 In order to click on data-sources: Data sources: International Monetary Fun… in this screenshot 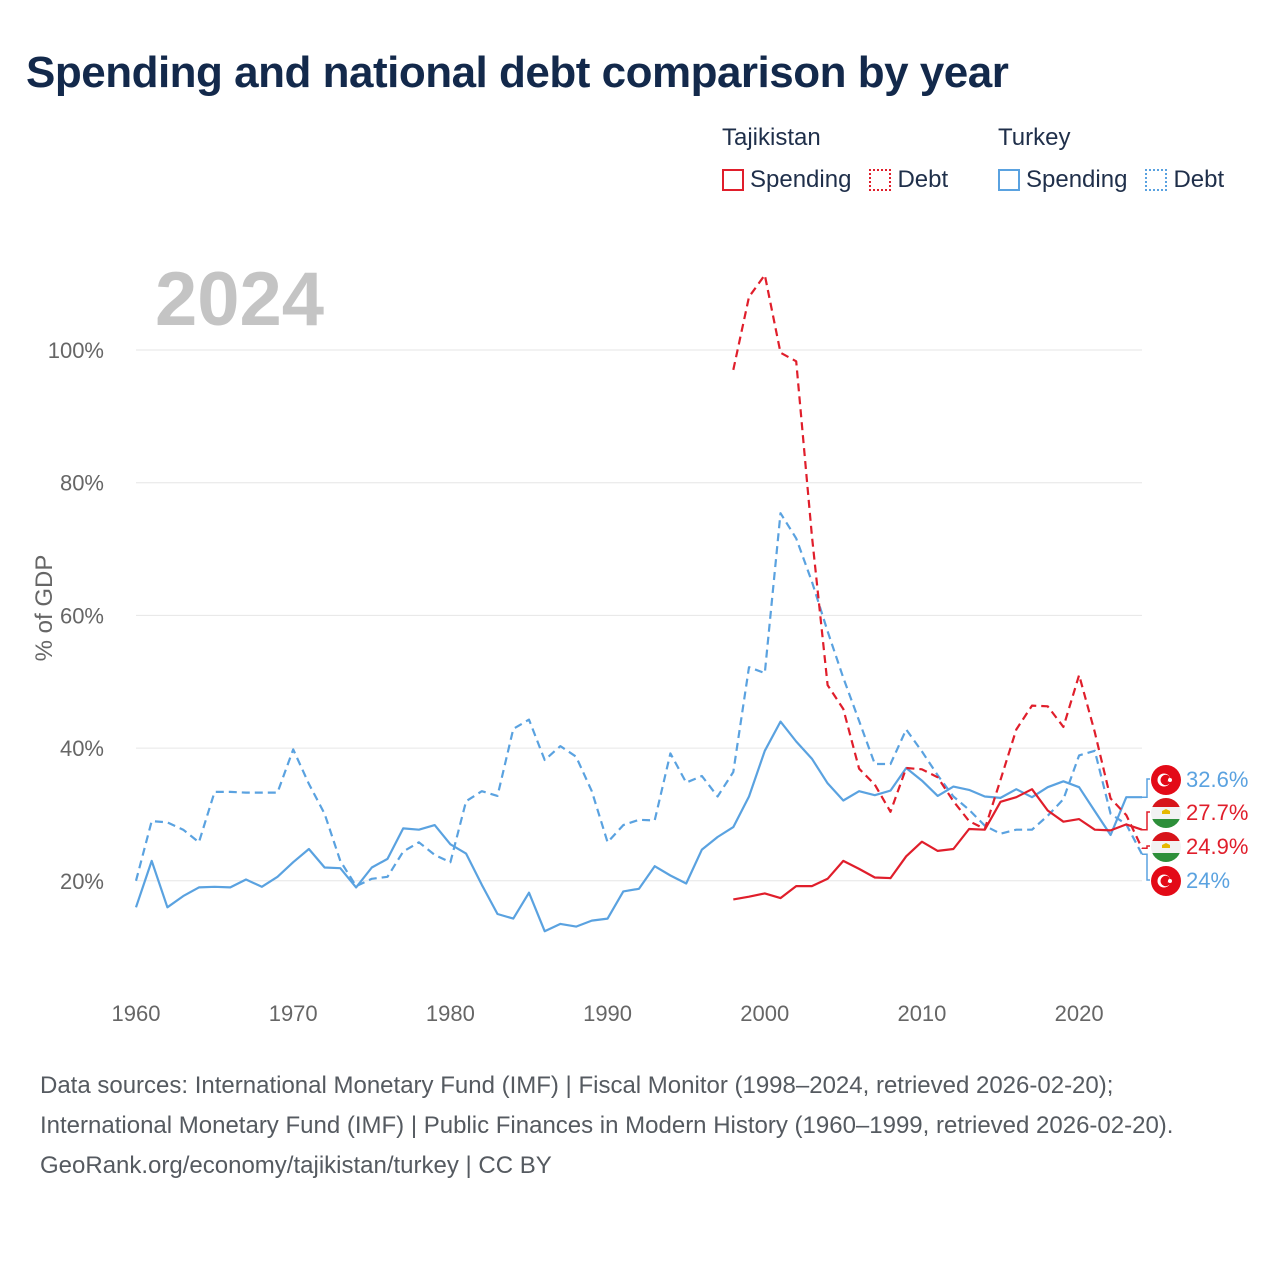, I will do `click(607, 1105)`.